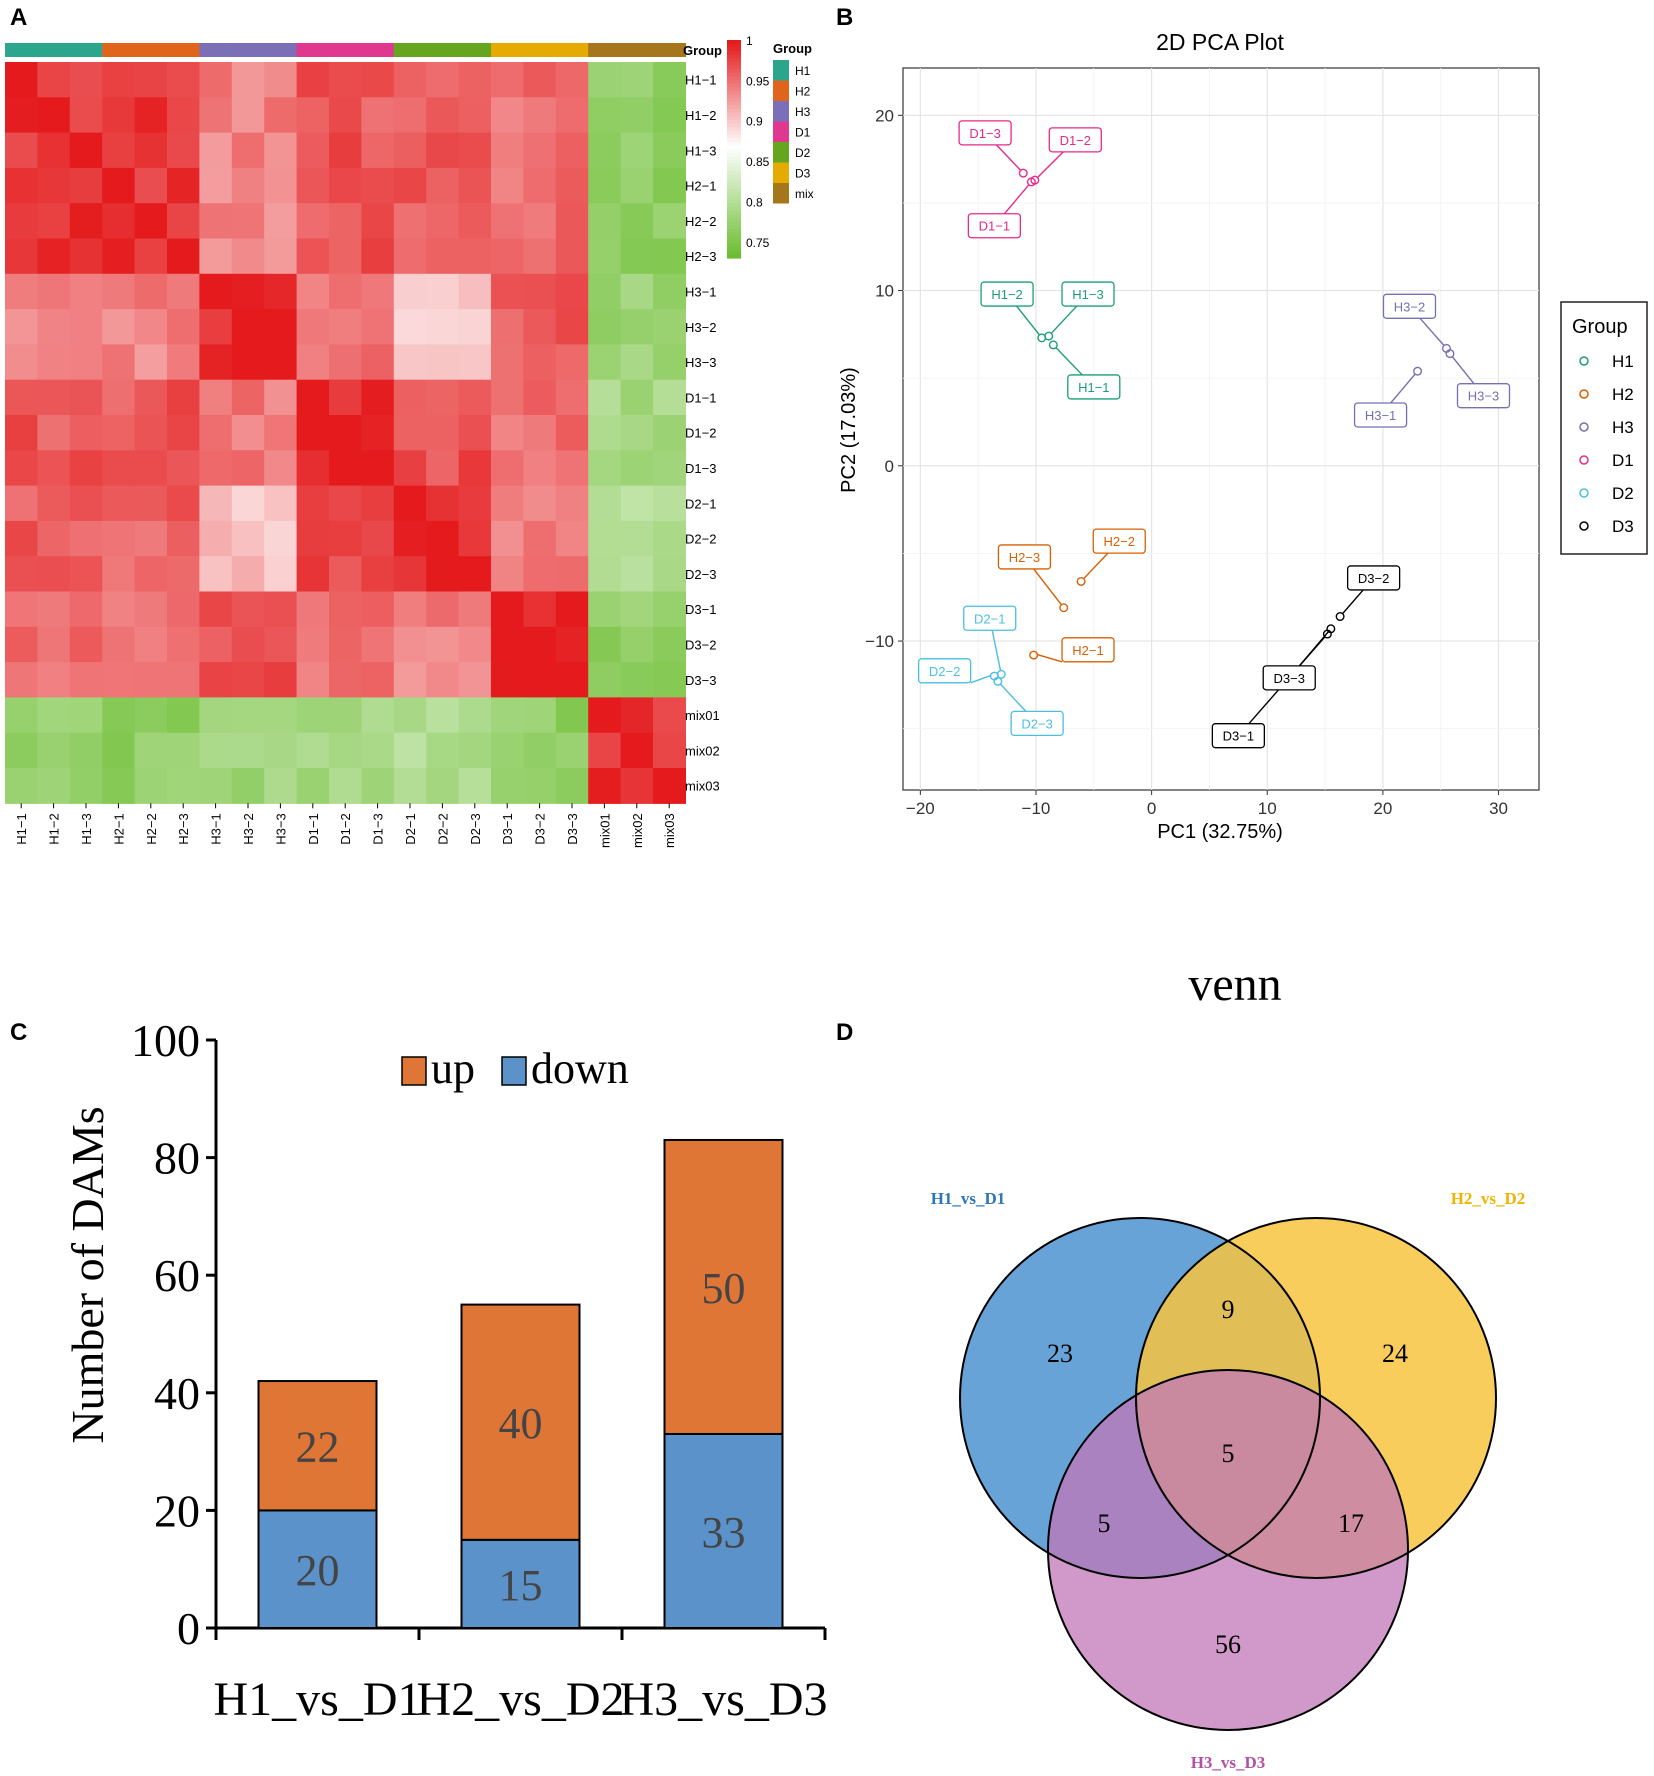  Describe the element at coordinates (1220, 42) in the screenshot. I see `pca-title: 2D PCA Plot` at that location.